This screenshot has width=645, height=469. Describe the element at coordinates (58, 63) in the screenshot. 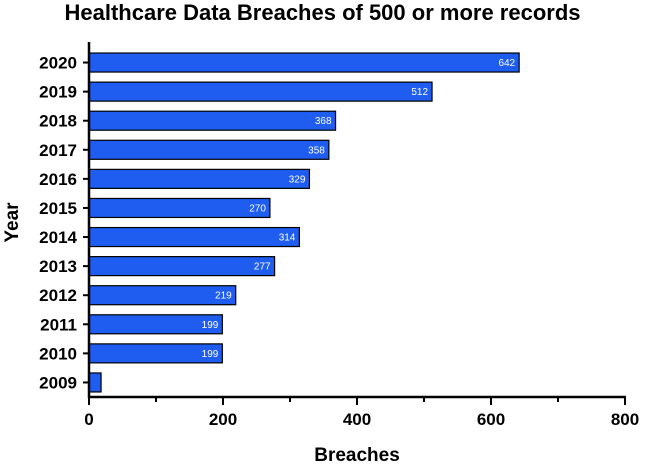

I see `y-tick-label-2020: 2020` at that location.